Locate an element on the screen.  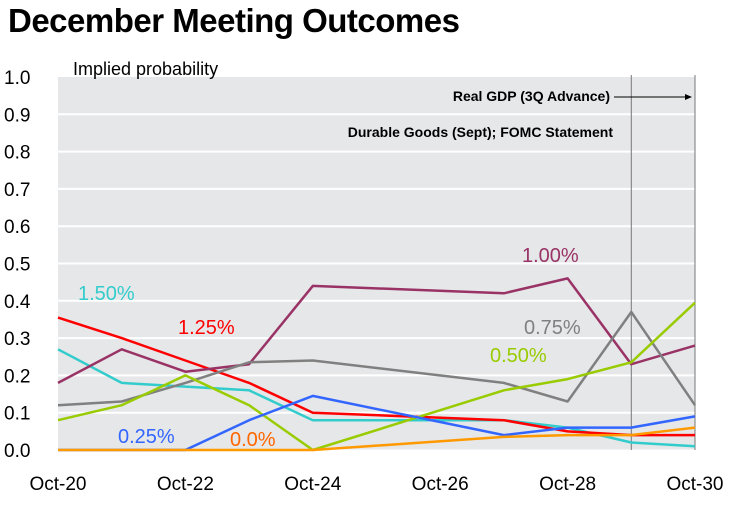
x-tick-label: Oct-24 is located at coordinates (312, 484).